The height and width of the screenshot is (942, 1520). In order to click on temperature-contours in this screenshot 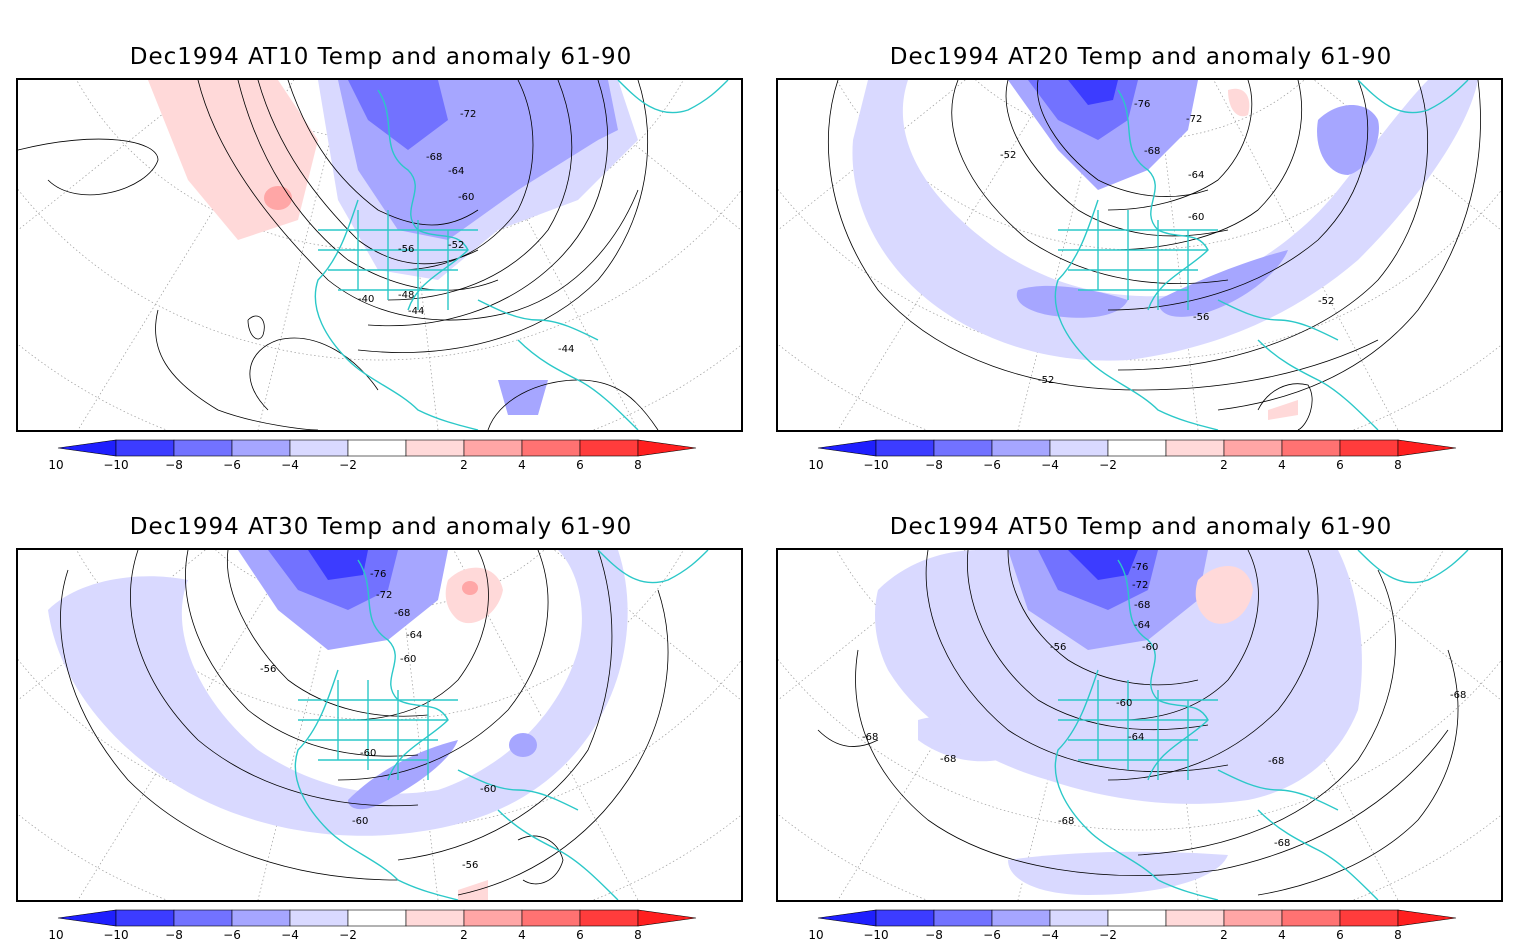, I will do `click(364, 723)`.